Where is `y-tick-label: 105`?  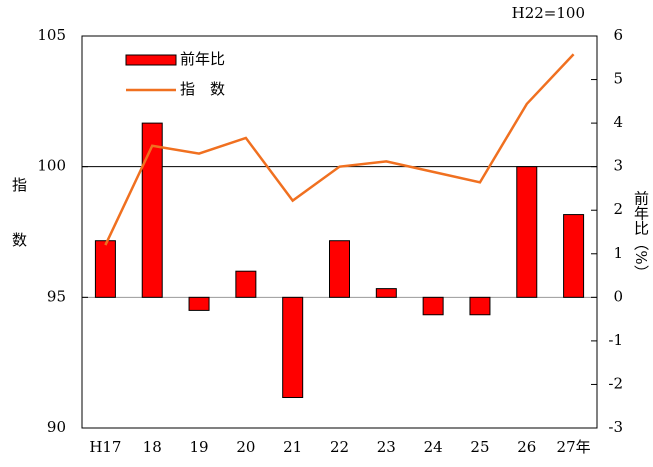 y-tick-label: 105 is located at coordinates (51, 35).